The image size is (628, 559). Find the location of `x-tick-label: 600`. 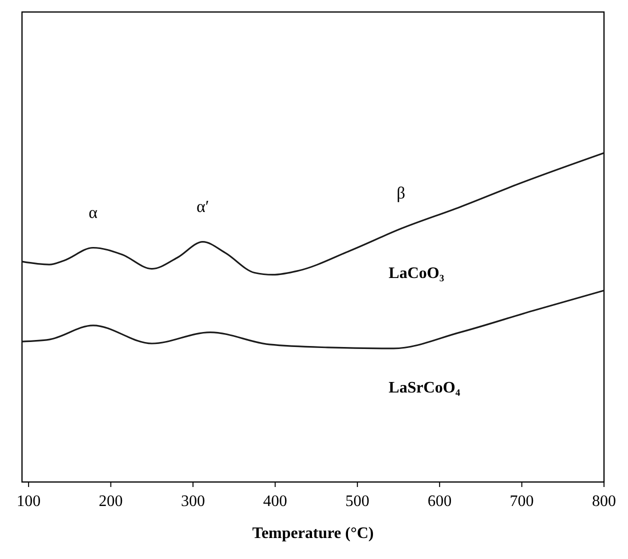

x-tick-label: 600 is located at coordinates (440, 501).